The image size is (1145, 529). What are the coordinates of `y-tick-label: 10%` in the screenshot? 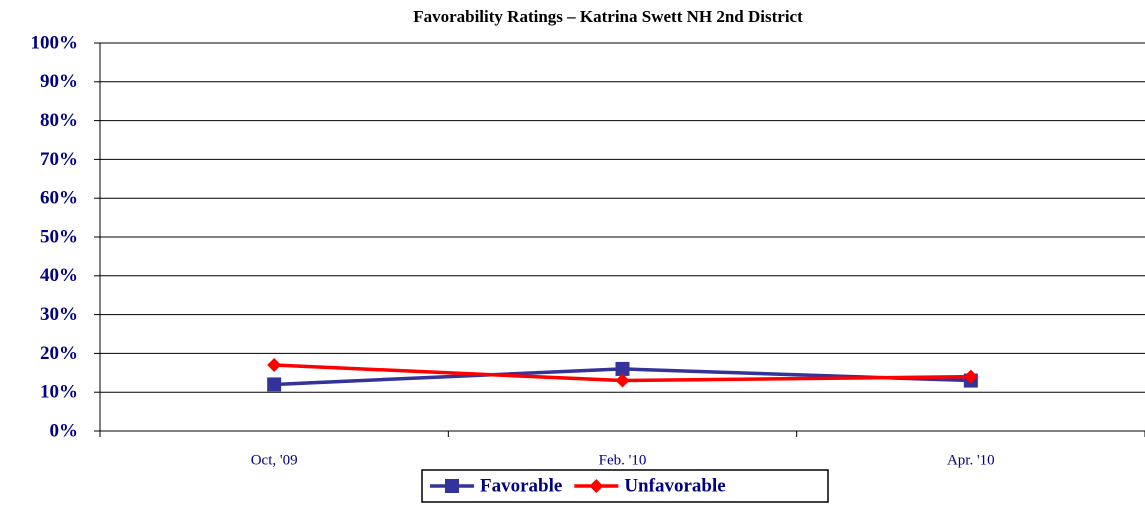 It's located at (59, 392).